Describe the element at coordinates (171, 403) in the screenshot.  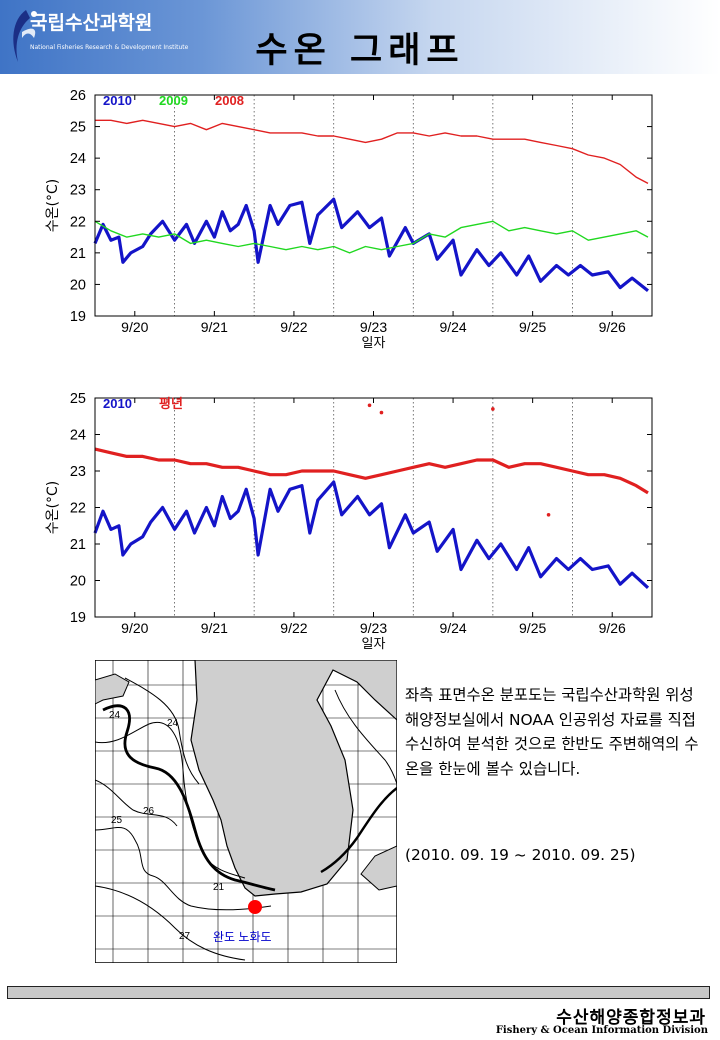
I see `legend-entry: 평년` at that location.